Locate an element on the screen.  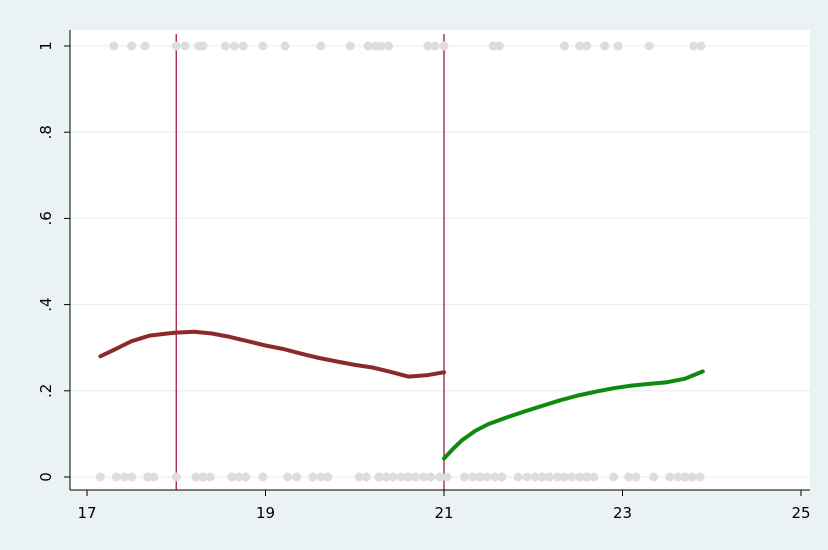
x-tick-label: 21 is located at coordinates (443, 513).